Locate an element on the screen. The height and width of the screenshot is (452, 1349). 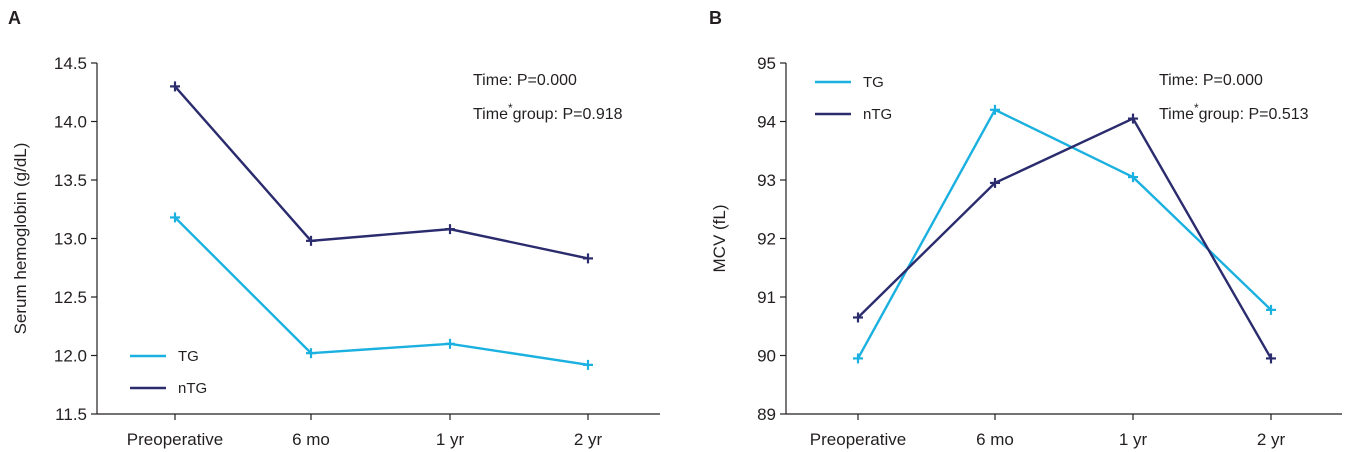
stat-annotation: Time*group: P=0.513 is located at coordinates (1234, 112).